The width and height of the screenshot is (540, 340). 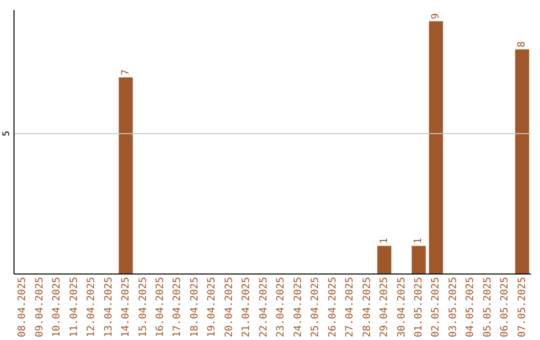 I want to click on x-tick-label: 02.05.2025, so click(x=436, y=307).